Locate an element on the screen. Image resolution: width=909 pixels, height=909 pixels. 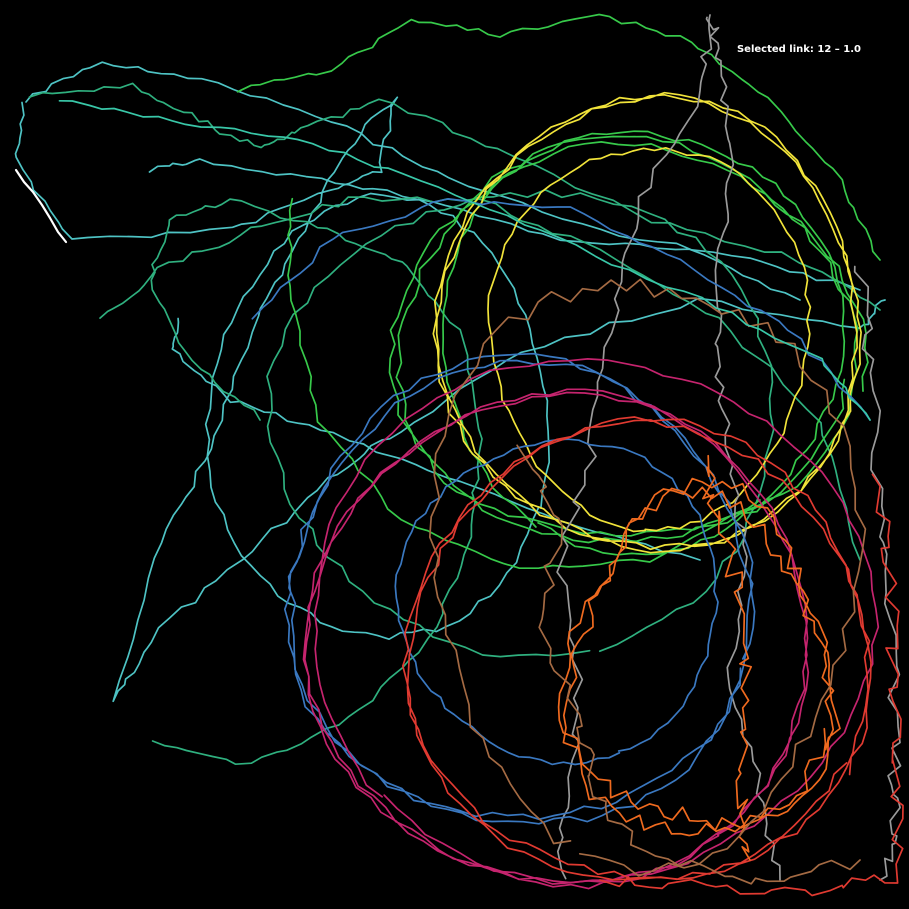
selected-link-value: 12 – 1.0 is located at coordinates (839, 49).